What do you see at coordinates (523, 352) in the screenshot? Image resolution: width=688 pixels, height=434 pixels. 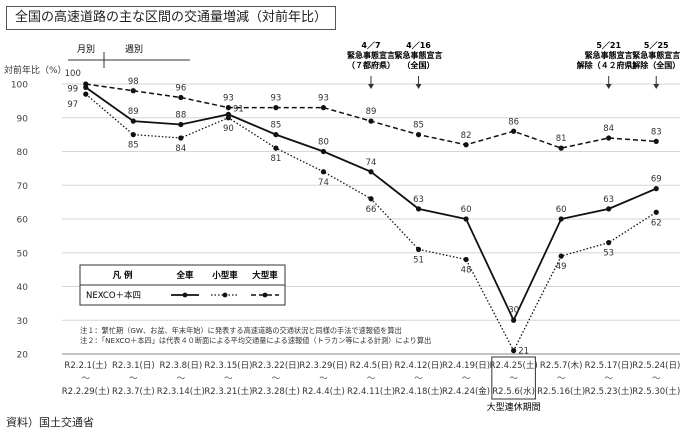 I see `data-label: 21` at bounding box center [523, 352].